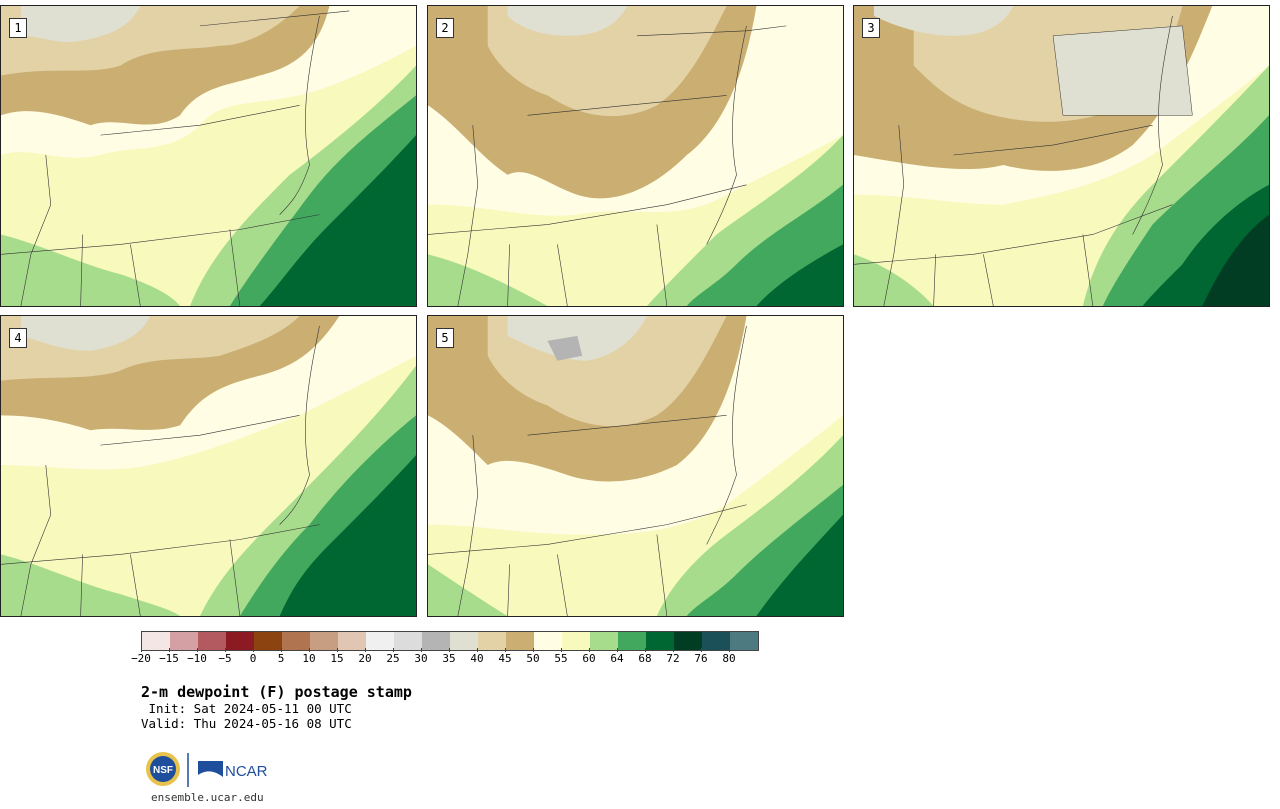 The width and height of the screenshot is (1280, 809). What do you see at coordinates (561, 658) in the screenshot?
I see `tick-label: 55` at bounding box center [561, 658].